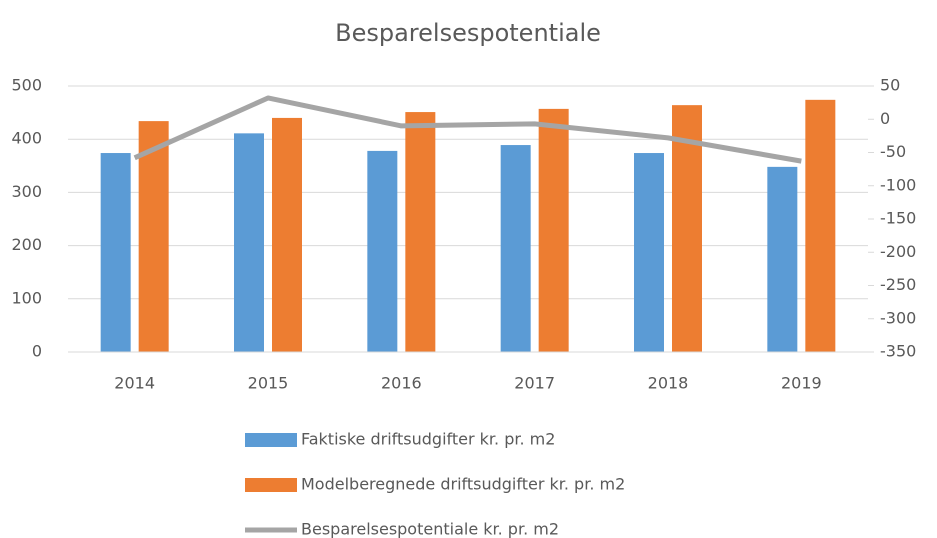 This screenshot has width=937, height=538. I want to click on legend-label: Faktiske driftsudgifter kr. pr. m2, so click(428, 439).